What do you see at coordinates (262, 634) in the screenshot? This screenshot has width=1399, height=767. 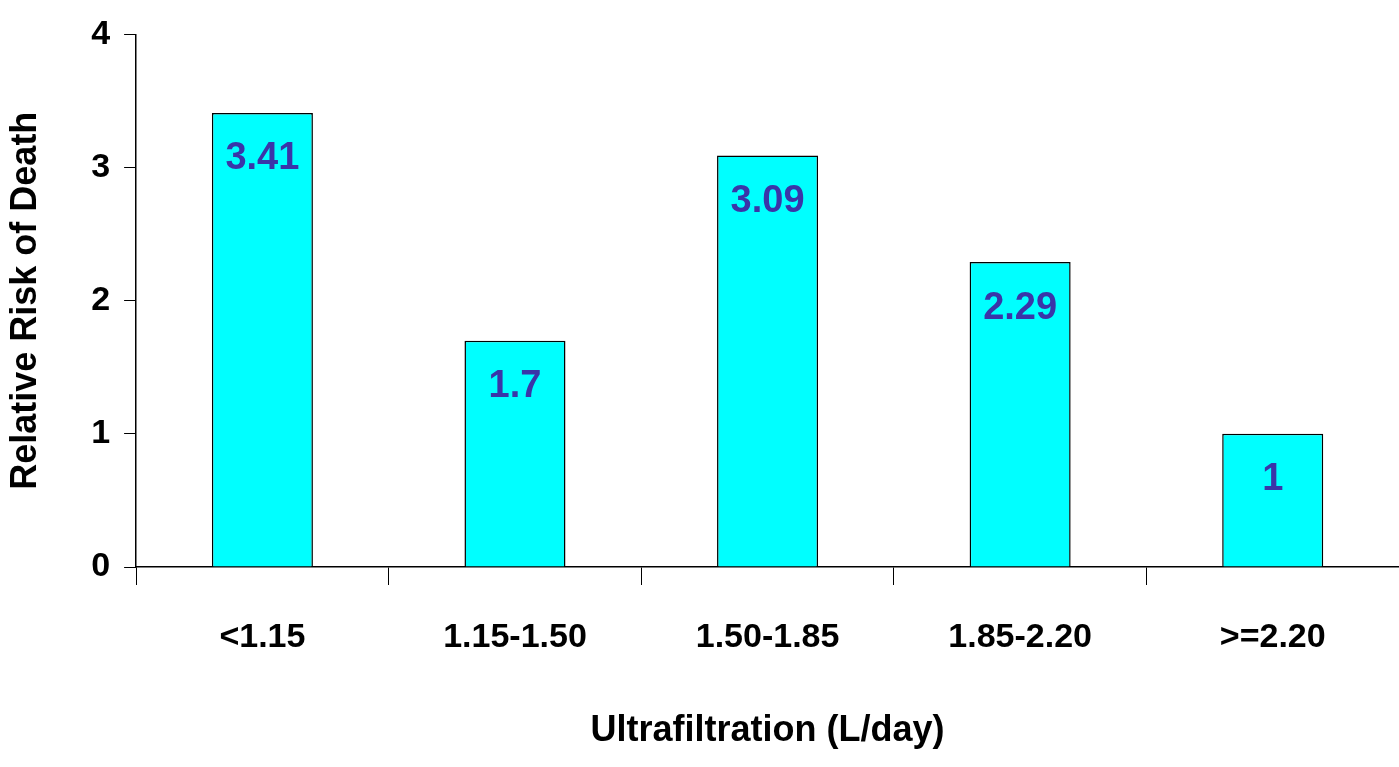 I see `x-tick-label: <1.15` at bounding box center [262, 634].